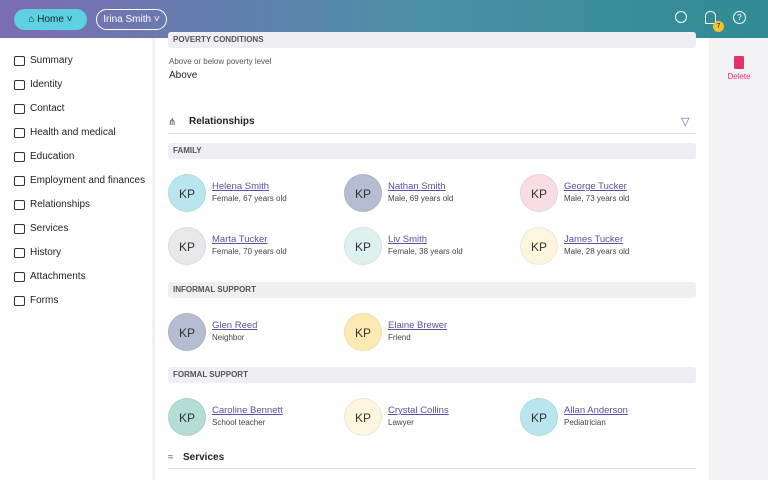 This screenshot has width=768, height=480. Describe the element at coordinates (418, 410) in the screenshot. I see `person-name: Crystal Collins` at that location.